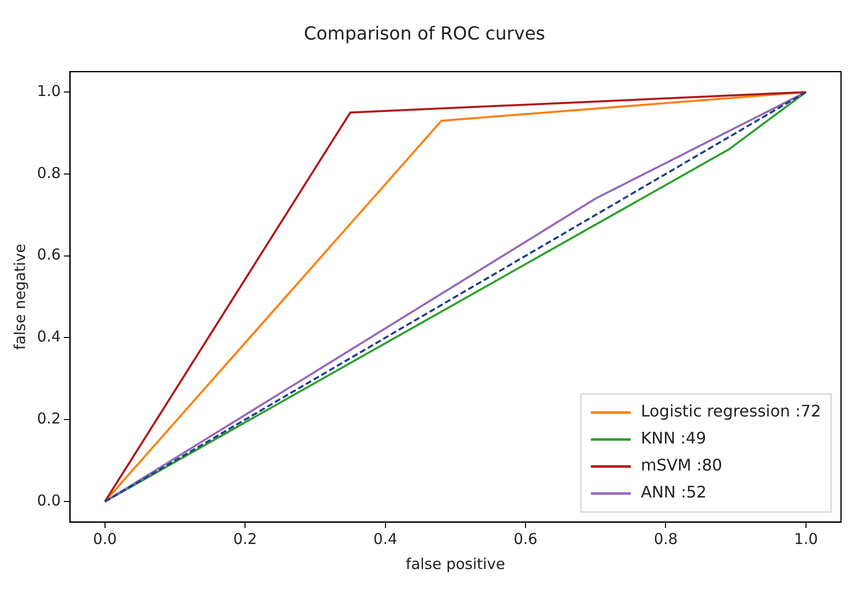  Describe the element at coordinates (48, 173) in the screenshot. I see `y-tick-label: 0.8` at that location.